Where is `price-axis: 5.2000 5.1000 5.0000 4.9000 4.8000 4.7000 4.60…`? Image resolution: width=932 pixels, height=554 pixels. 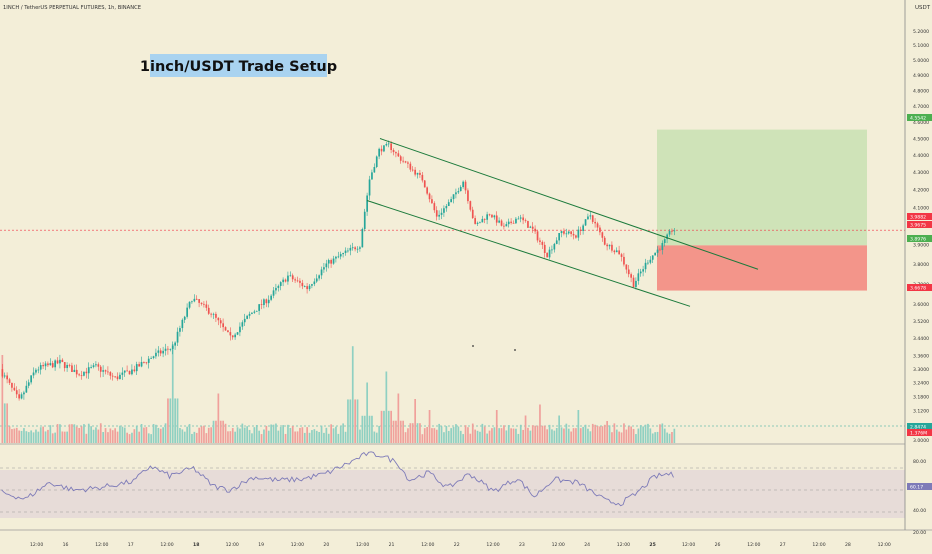
price-axis: 5.2000 5.1000 5.0000 4.9000 4.8000 4.7000 4.60… is located at coordinates (921, 282).